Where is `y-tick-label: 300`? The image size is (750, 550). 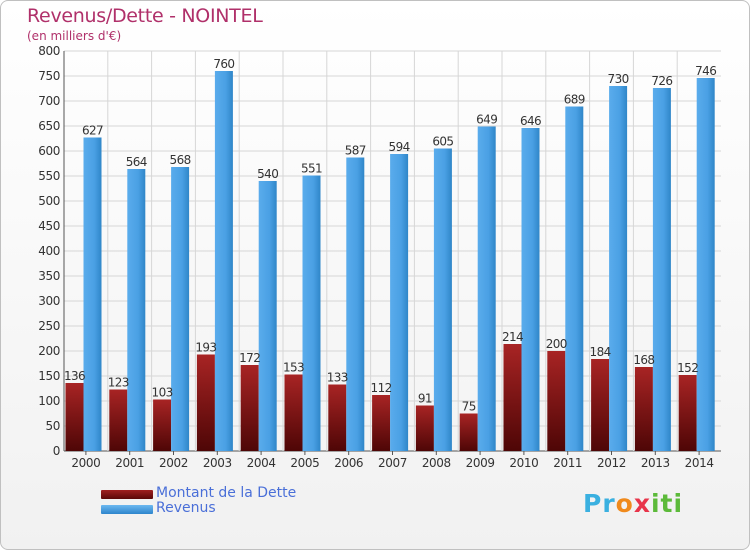 y-tick-label: 300 is located at coordinates (49, 301).